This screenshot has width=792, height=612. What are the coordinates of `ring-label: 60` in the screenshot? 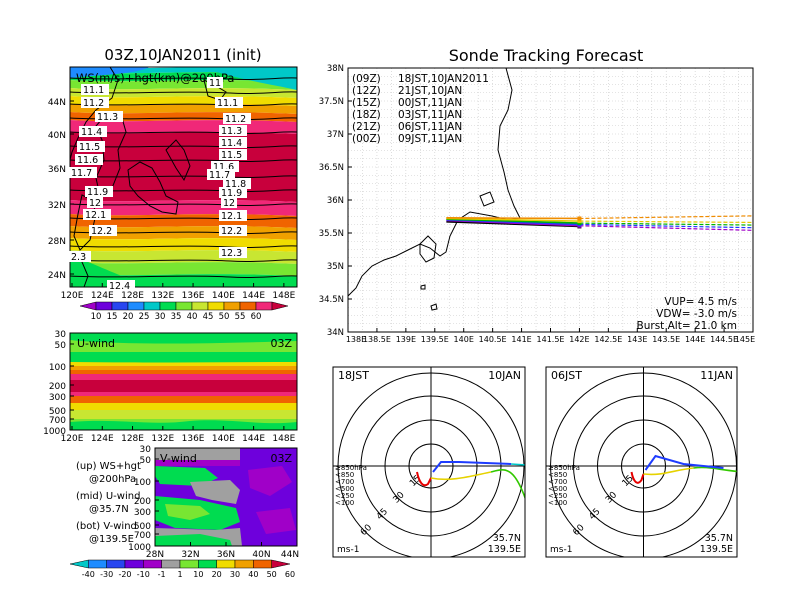 It's located at (578, 530).